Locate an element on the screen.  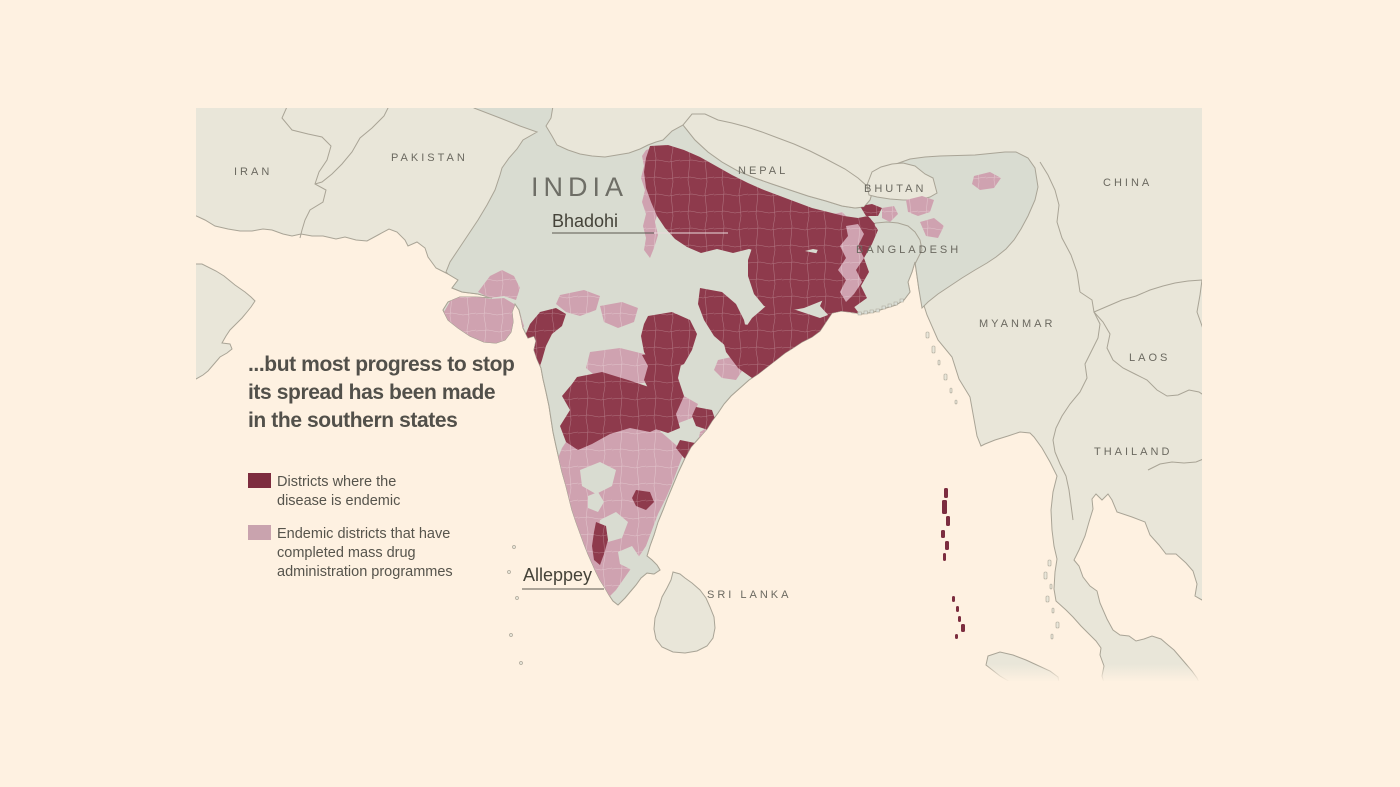
svg-text: Endemic districts that have is located at coordinates (363, 534).